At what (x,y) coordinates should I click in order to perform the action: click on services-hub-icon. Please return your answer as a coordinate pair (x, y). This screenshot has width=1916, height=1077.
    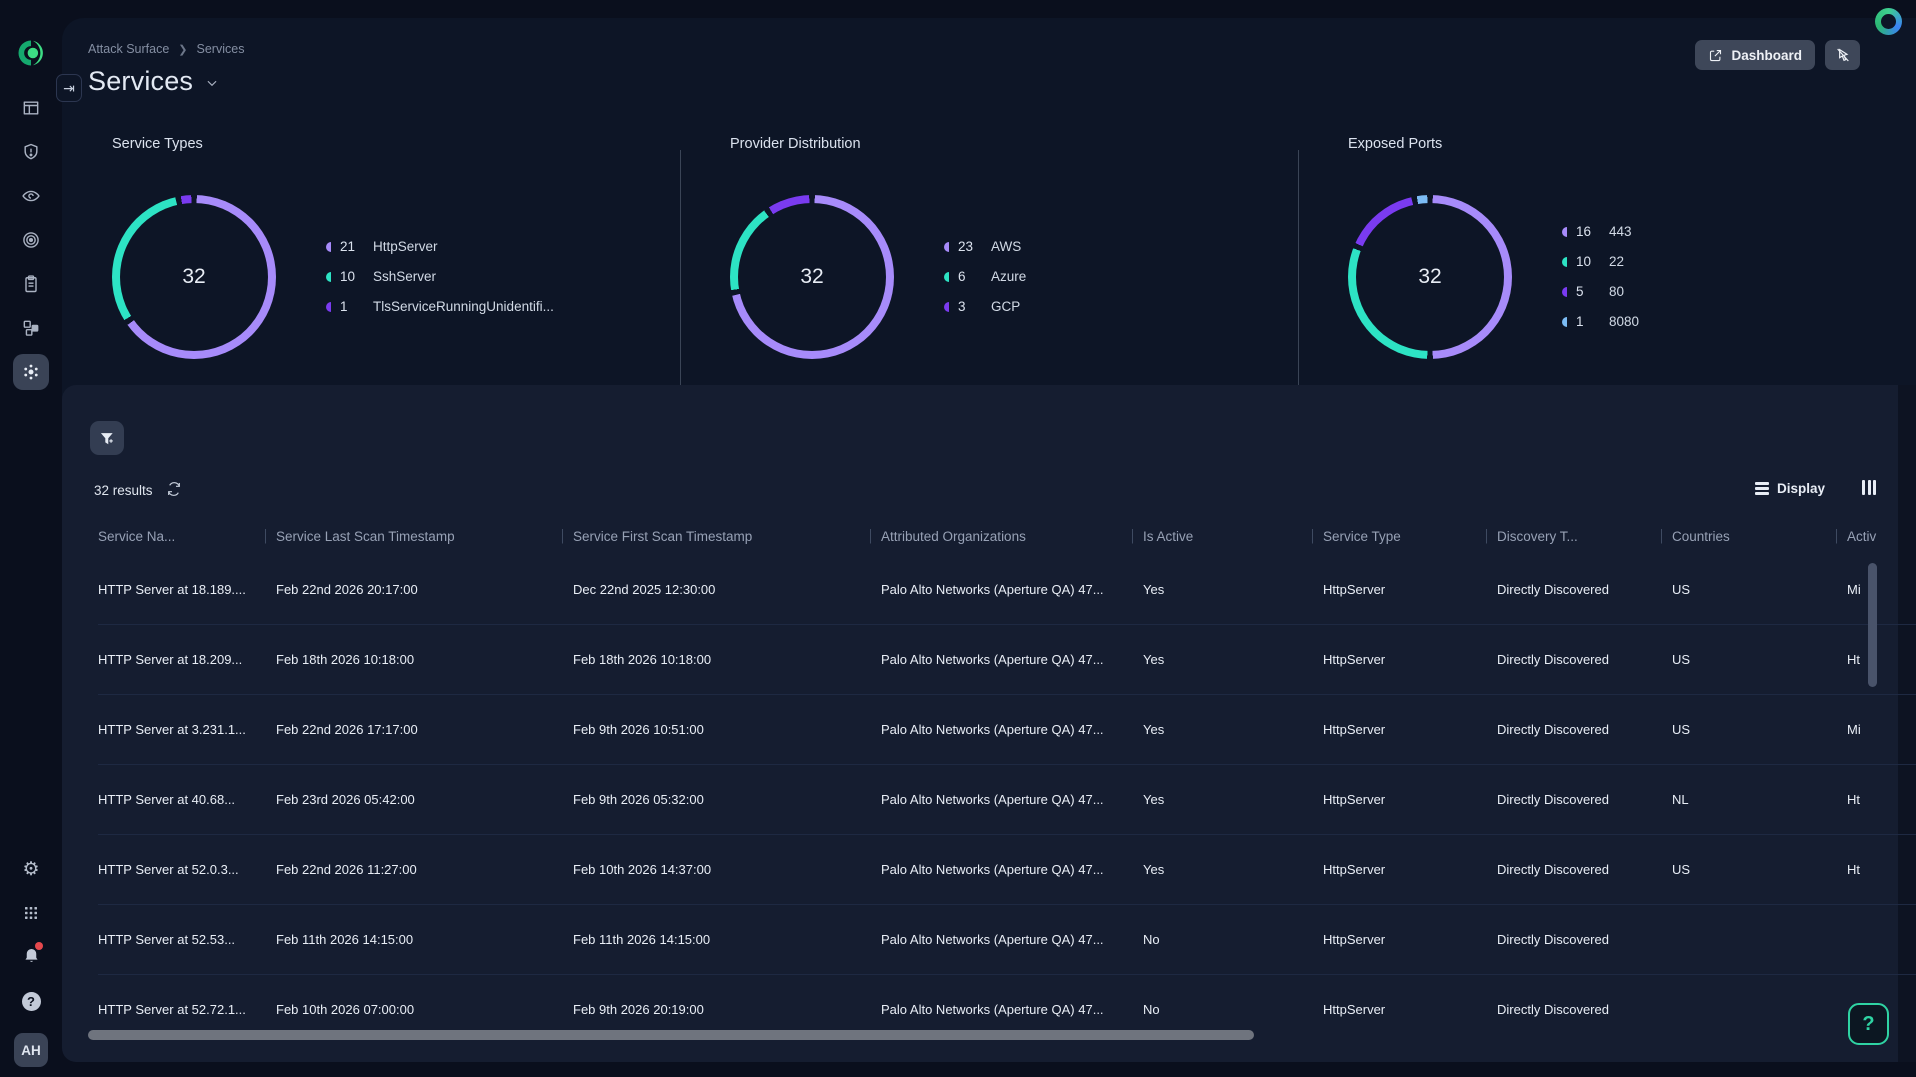
    Looking at the image, I should click on (31, 372).